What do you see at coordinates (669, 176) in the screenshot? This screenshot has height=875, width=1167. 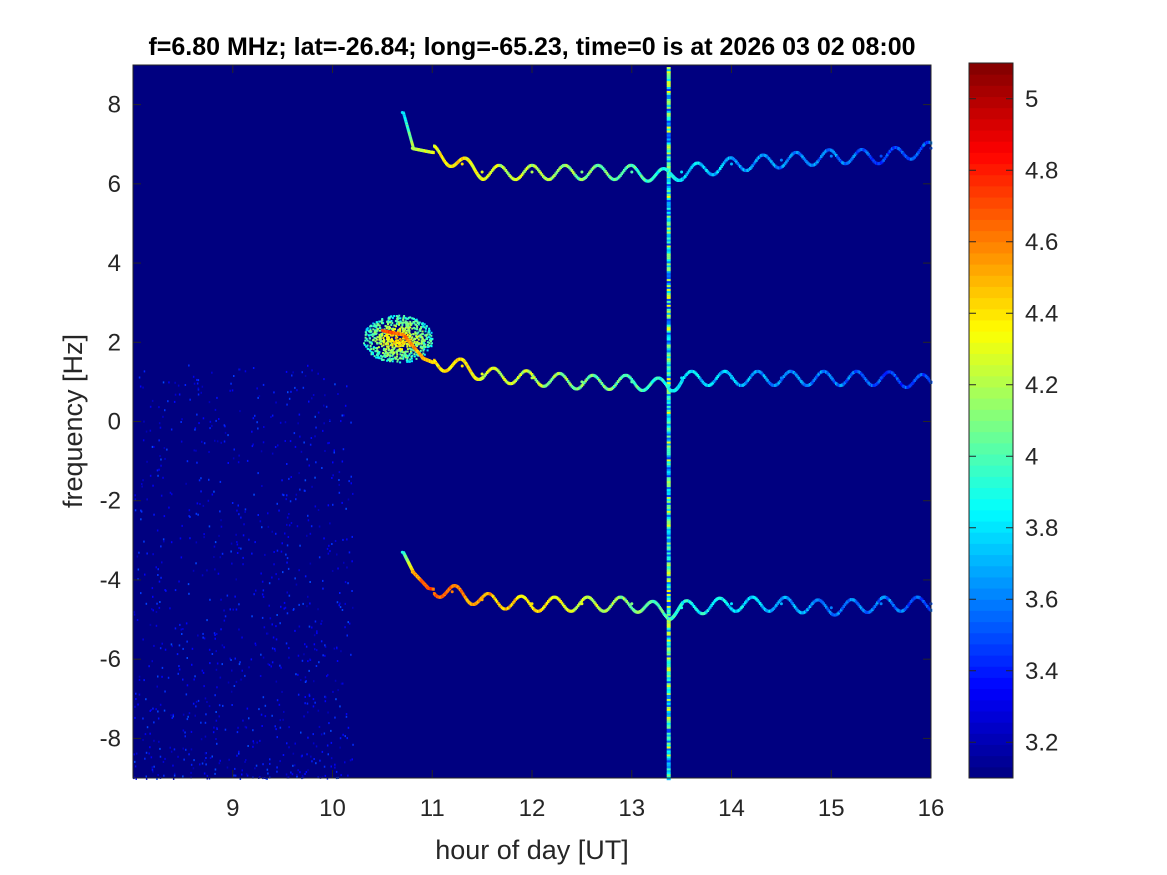 I see `trace-1-point` at bounding box center [669, 176].